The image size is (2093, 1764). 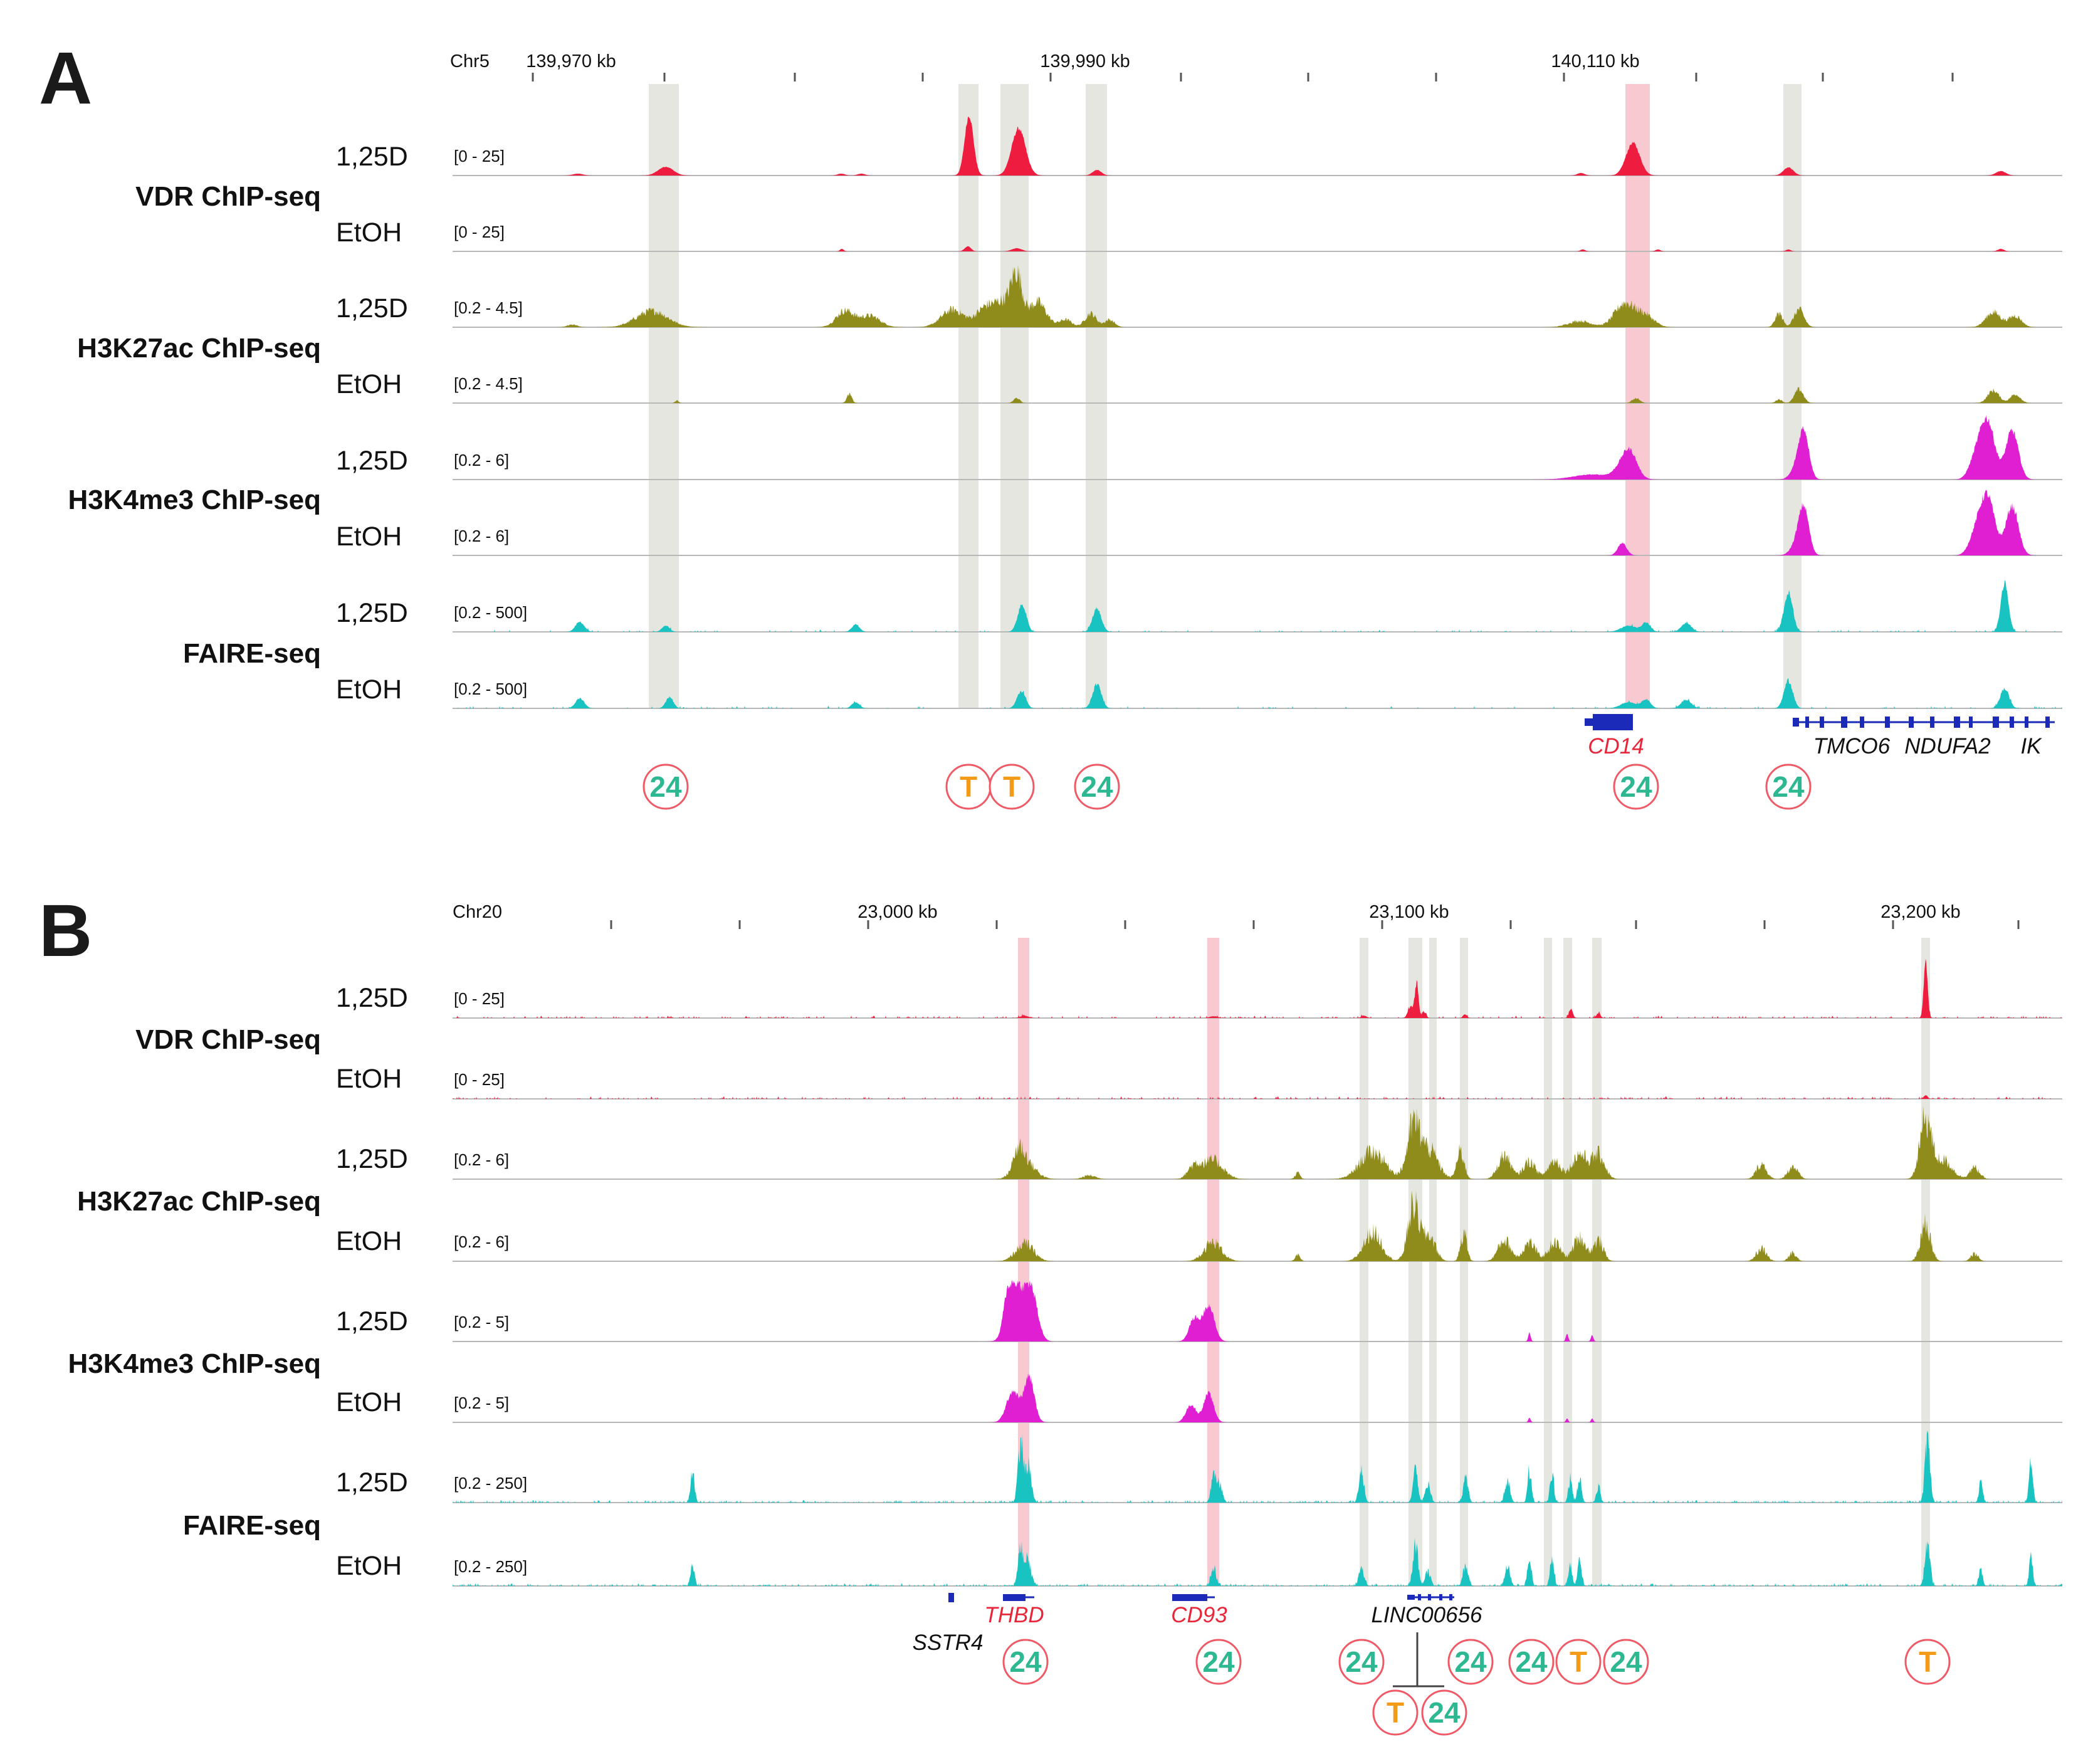 What do you see at coordinates (1014, 1615) in the screenshot?
I see `gene-label: THBD` at bounding box center [1014, 1615].